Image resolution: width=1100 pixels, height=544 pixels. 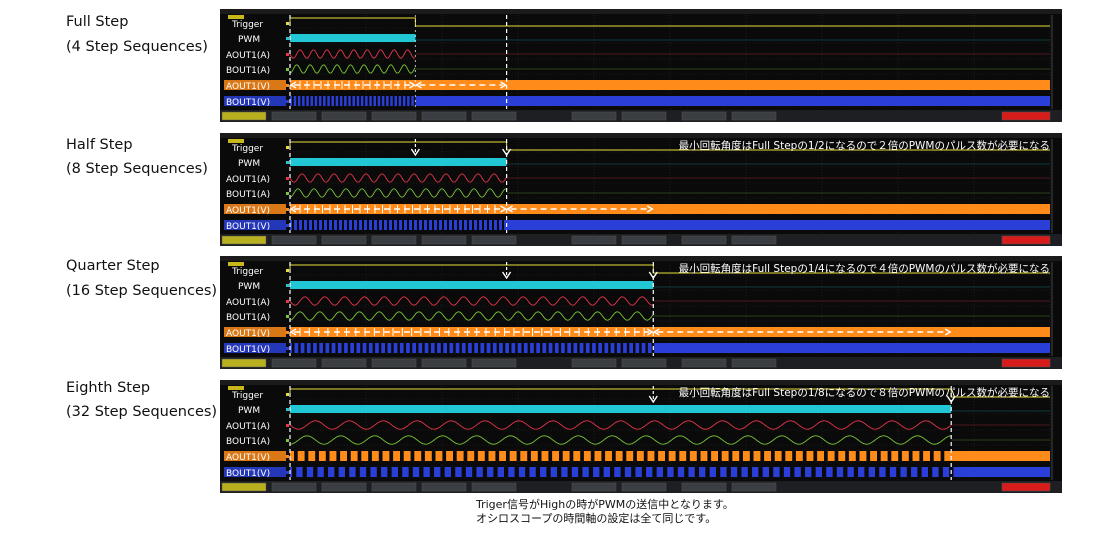 I want to click on footer-line-2: オシロスコープの時間軸の設定は全て同じです。, so click(x=596, y=518).